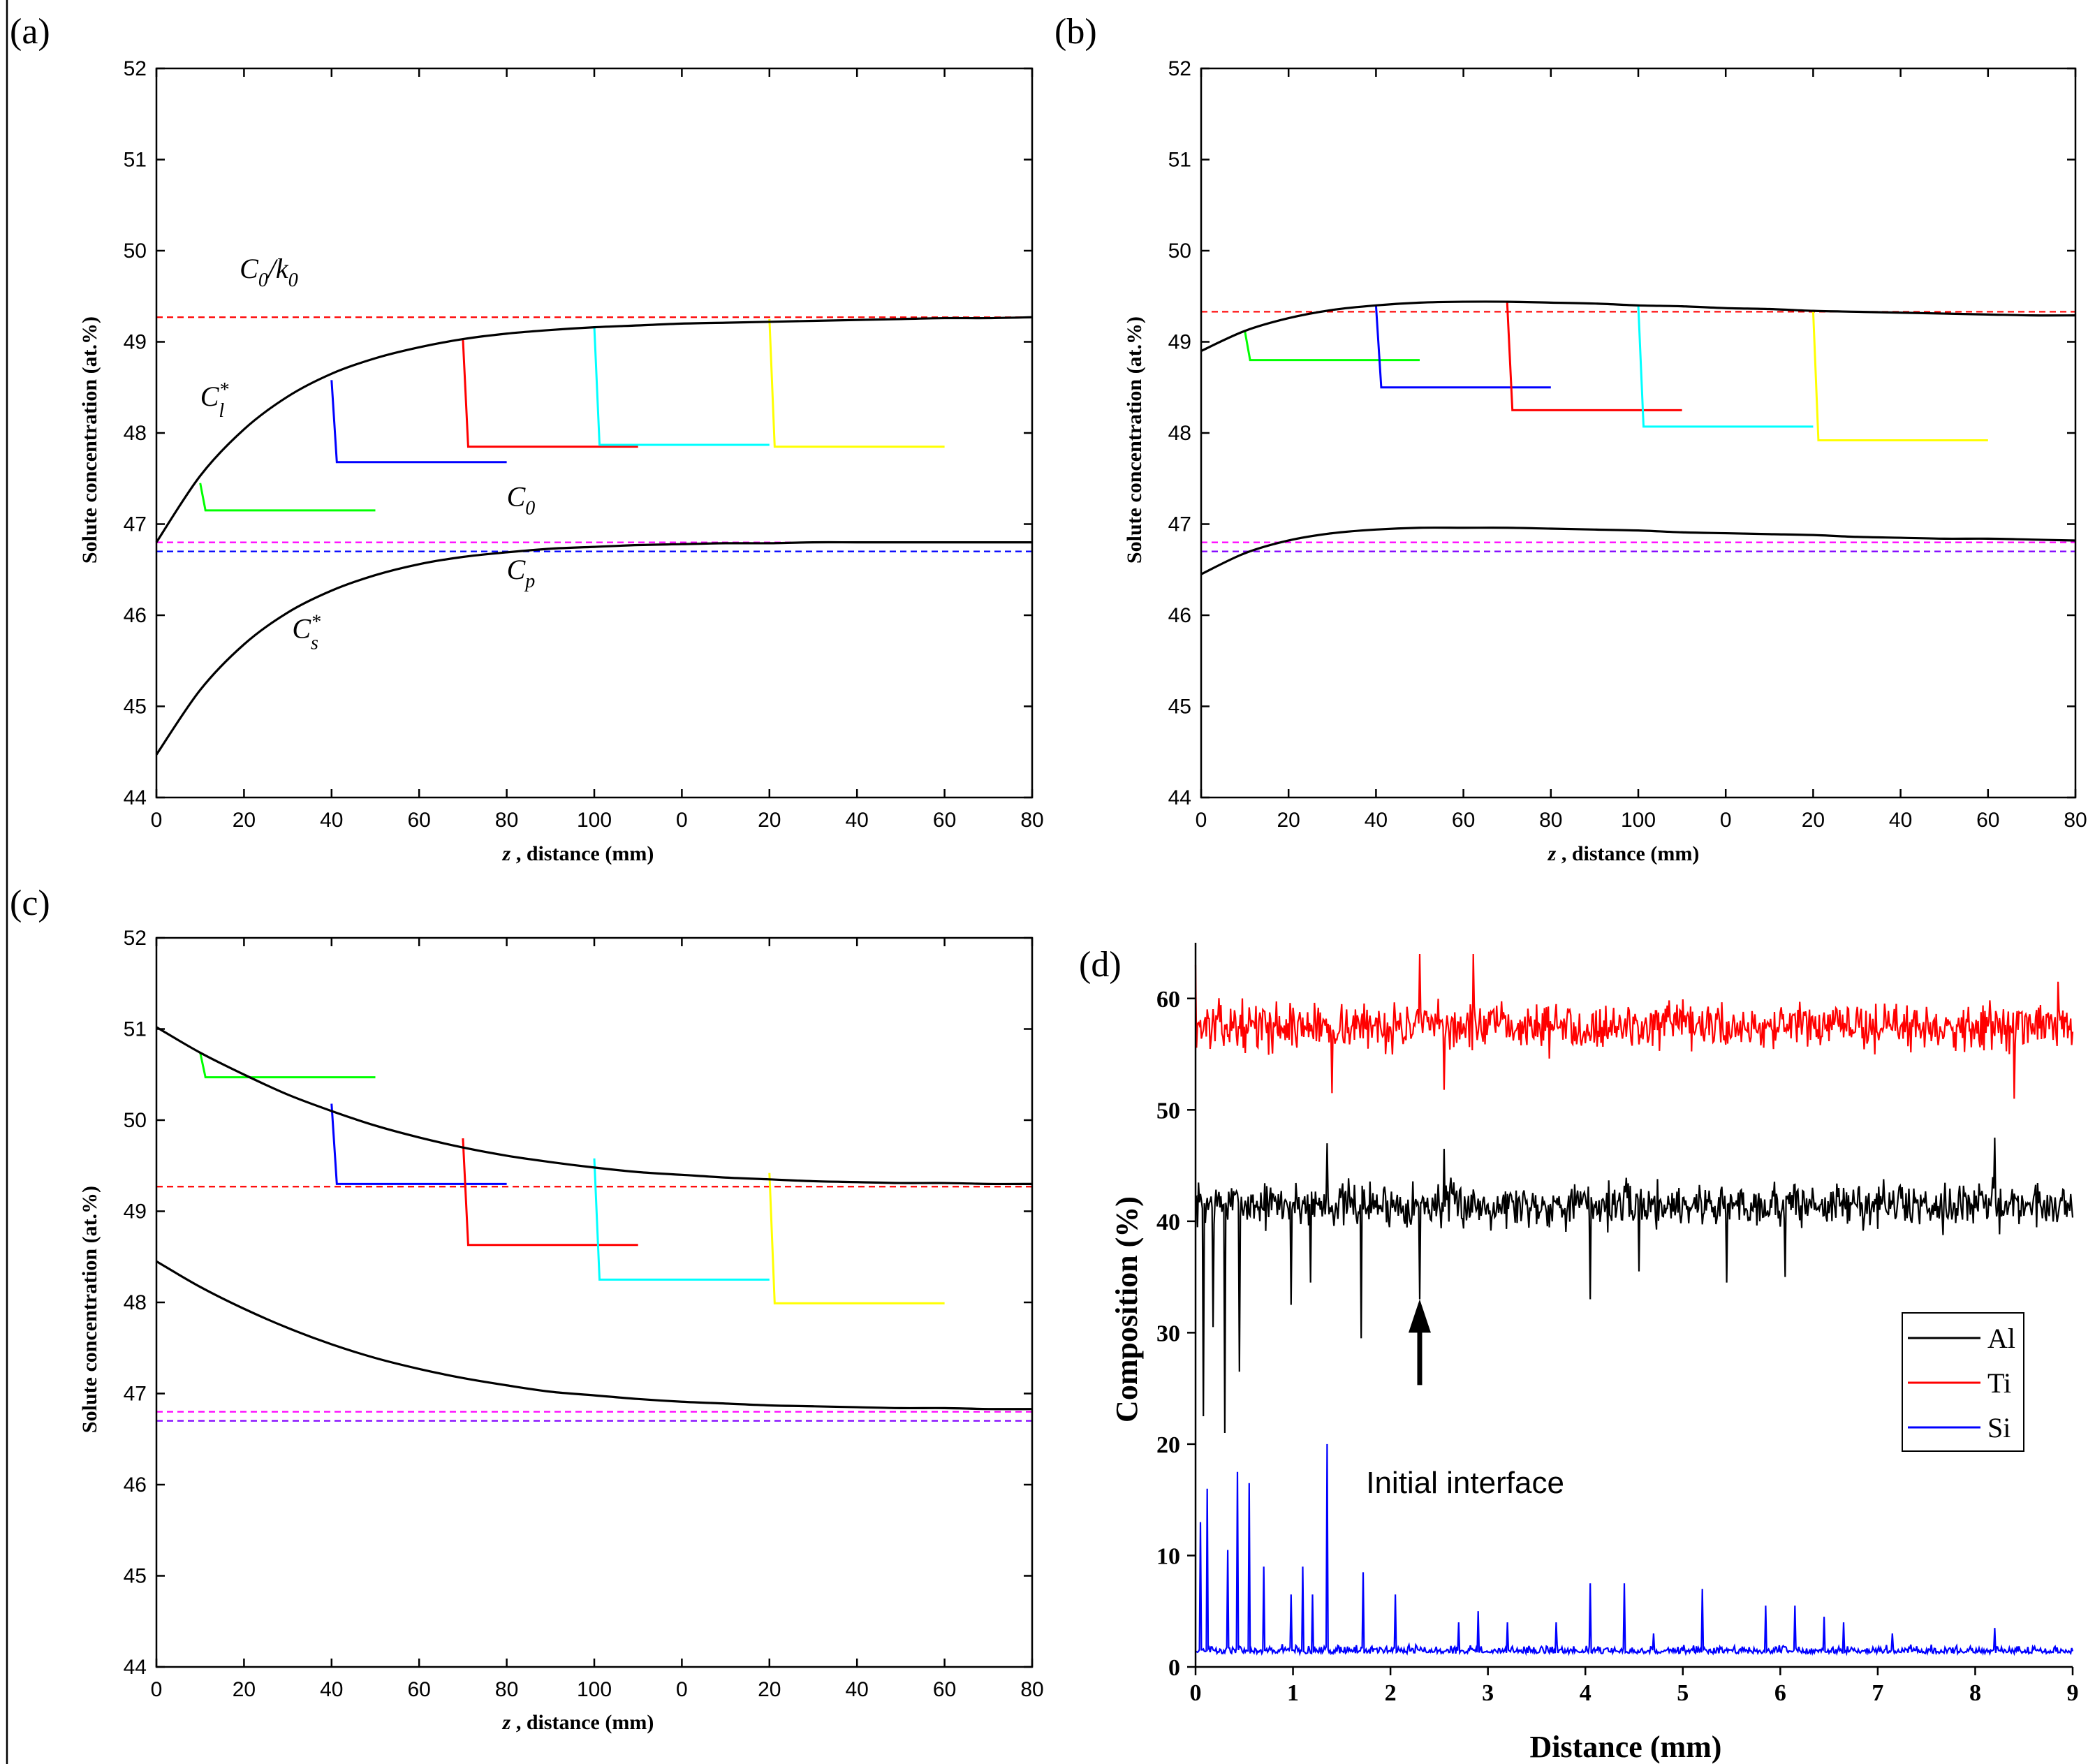 This screenshot has height=1764, width=2095. What do you see at coordinates (1465, 1483) in the screenshot?
I see `initial-interface-label: Initial interface` at bounding box center [1465, 1483].